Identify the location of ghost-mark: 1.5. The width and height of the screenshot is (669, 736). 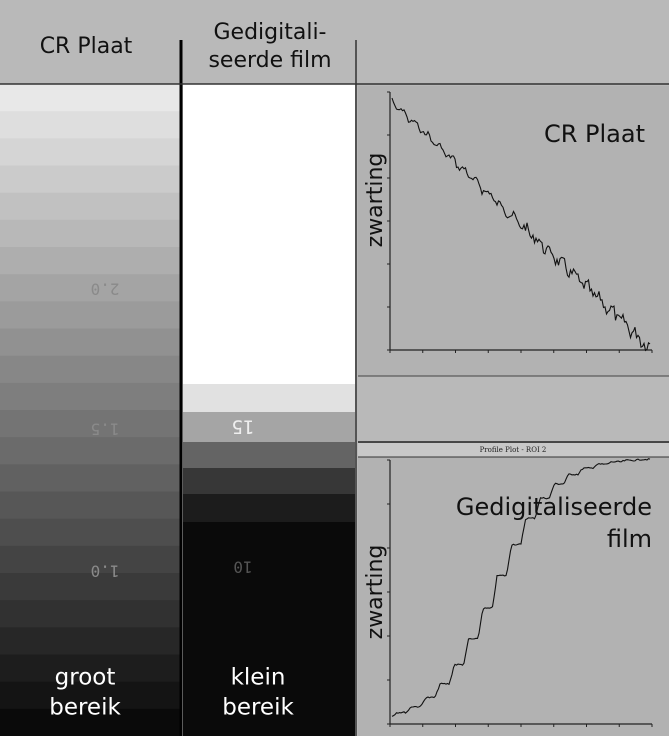
(105, 429).